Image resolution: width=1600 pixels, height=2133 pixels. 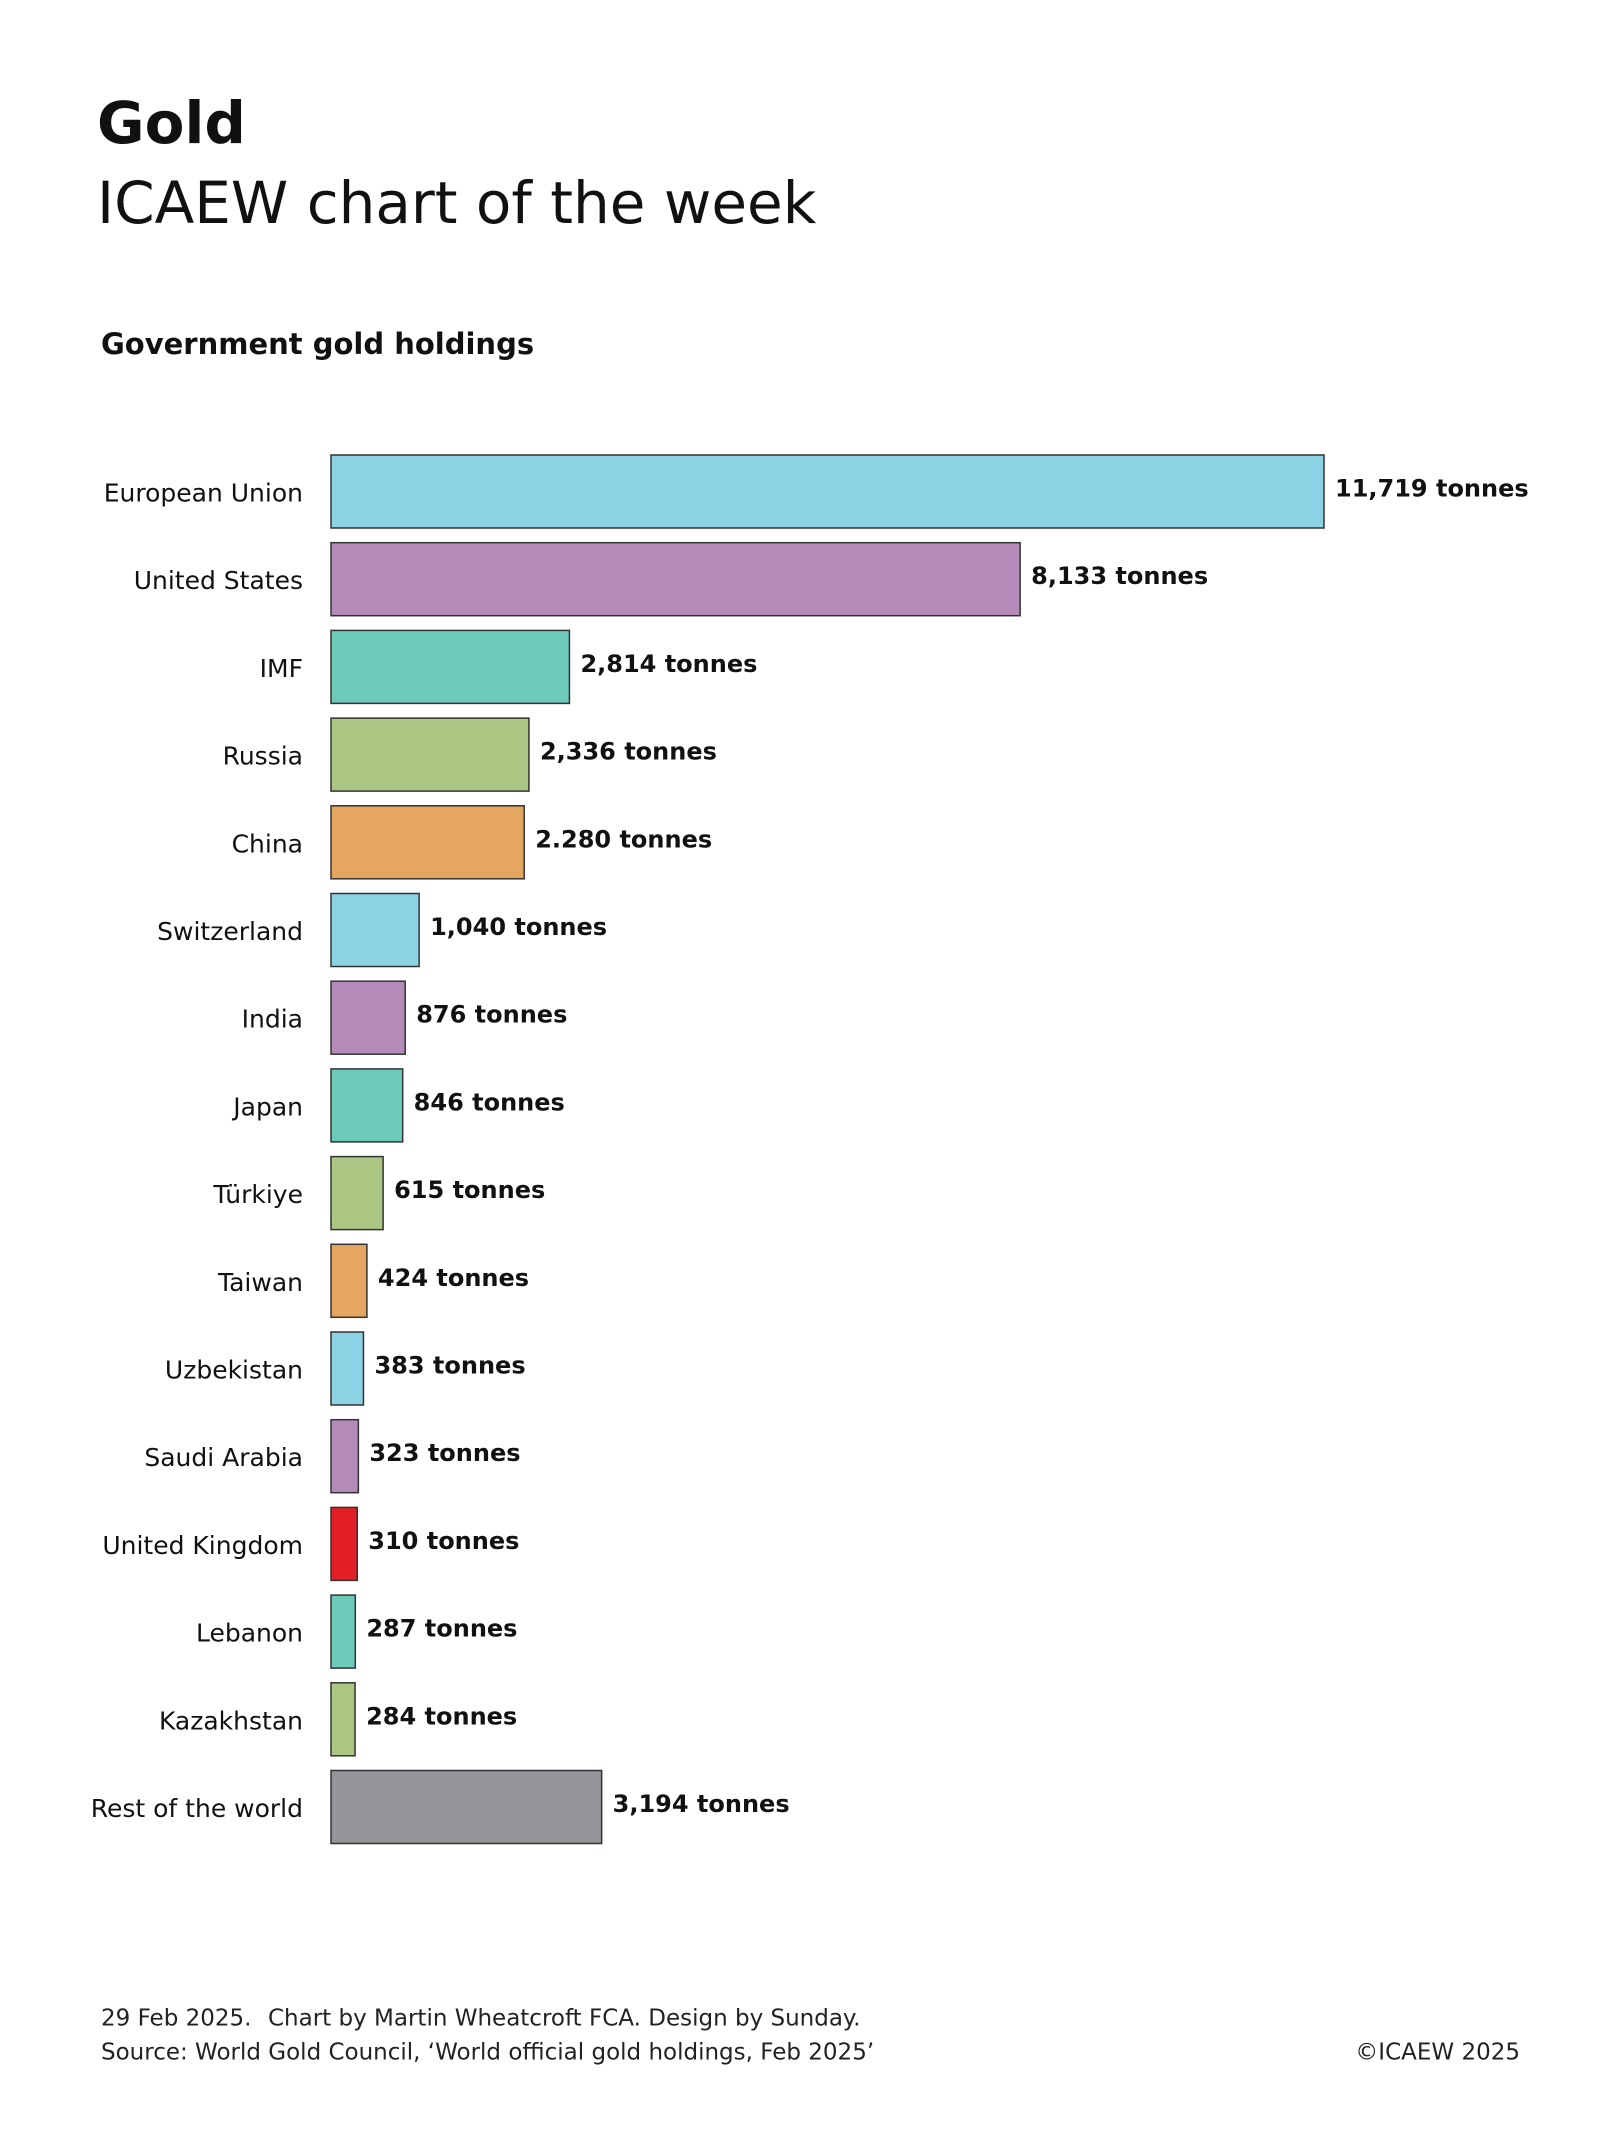 I want to click on category-label: Switzerland, so click(x=230, y=931).